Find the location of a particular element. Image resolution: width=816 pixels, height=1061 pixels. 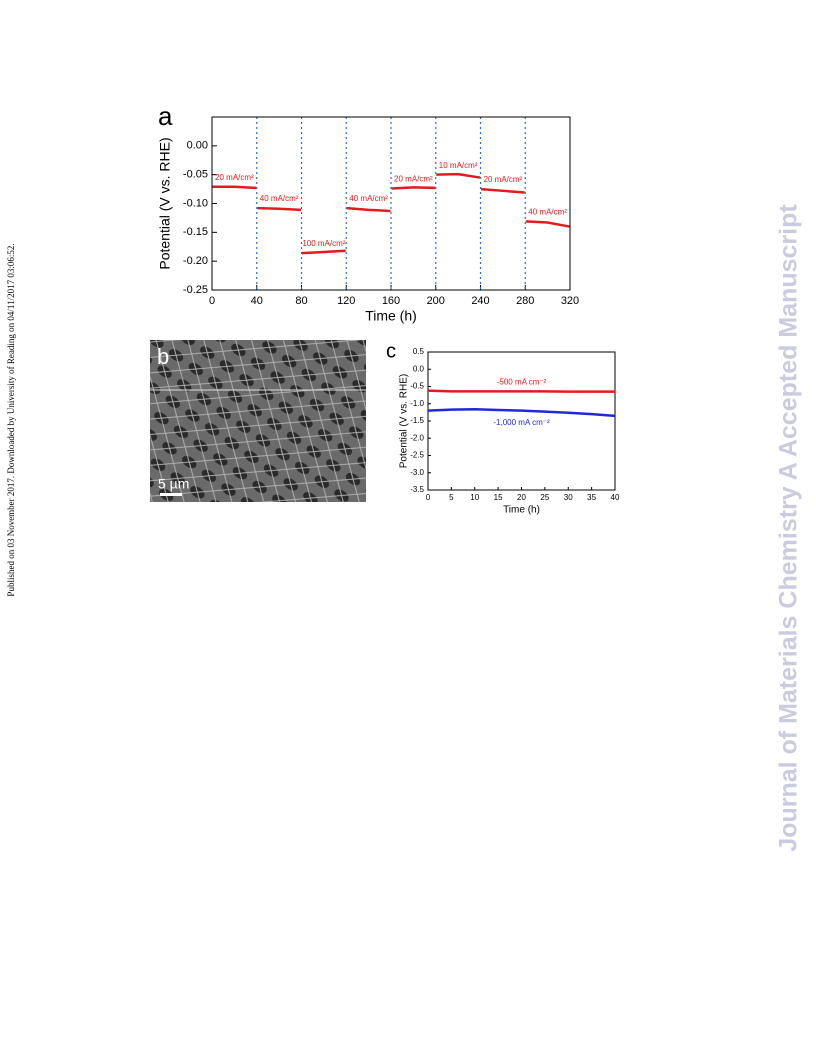

scale-bar is located at coordinates (171, 494).